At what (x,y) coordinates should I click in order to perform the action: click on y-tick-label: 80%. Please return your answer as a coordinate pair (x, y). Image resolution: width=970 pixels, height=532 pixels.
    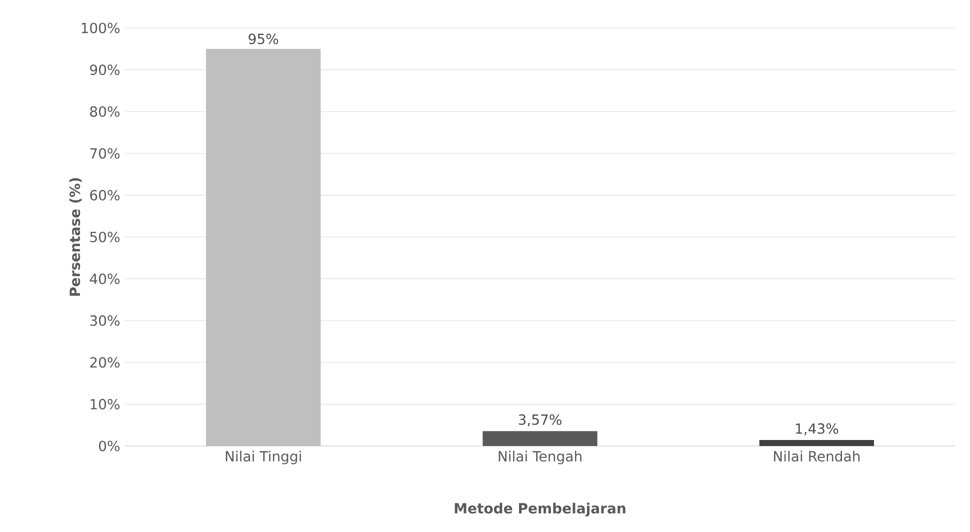
    Looking at the image, I should click on (105, 111).